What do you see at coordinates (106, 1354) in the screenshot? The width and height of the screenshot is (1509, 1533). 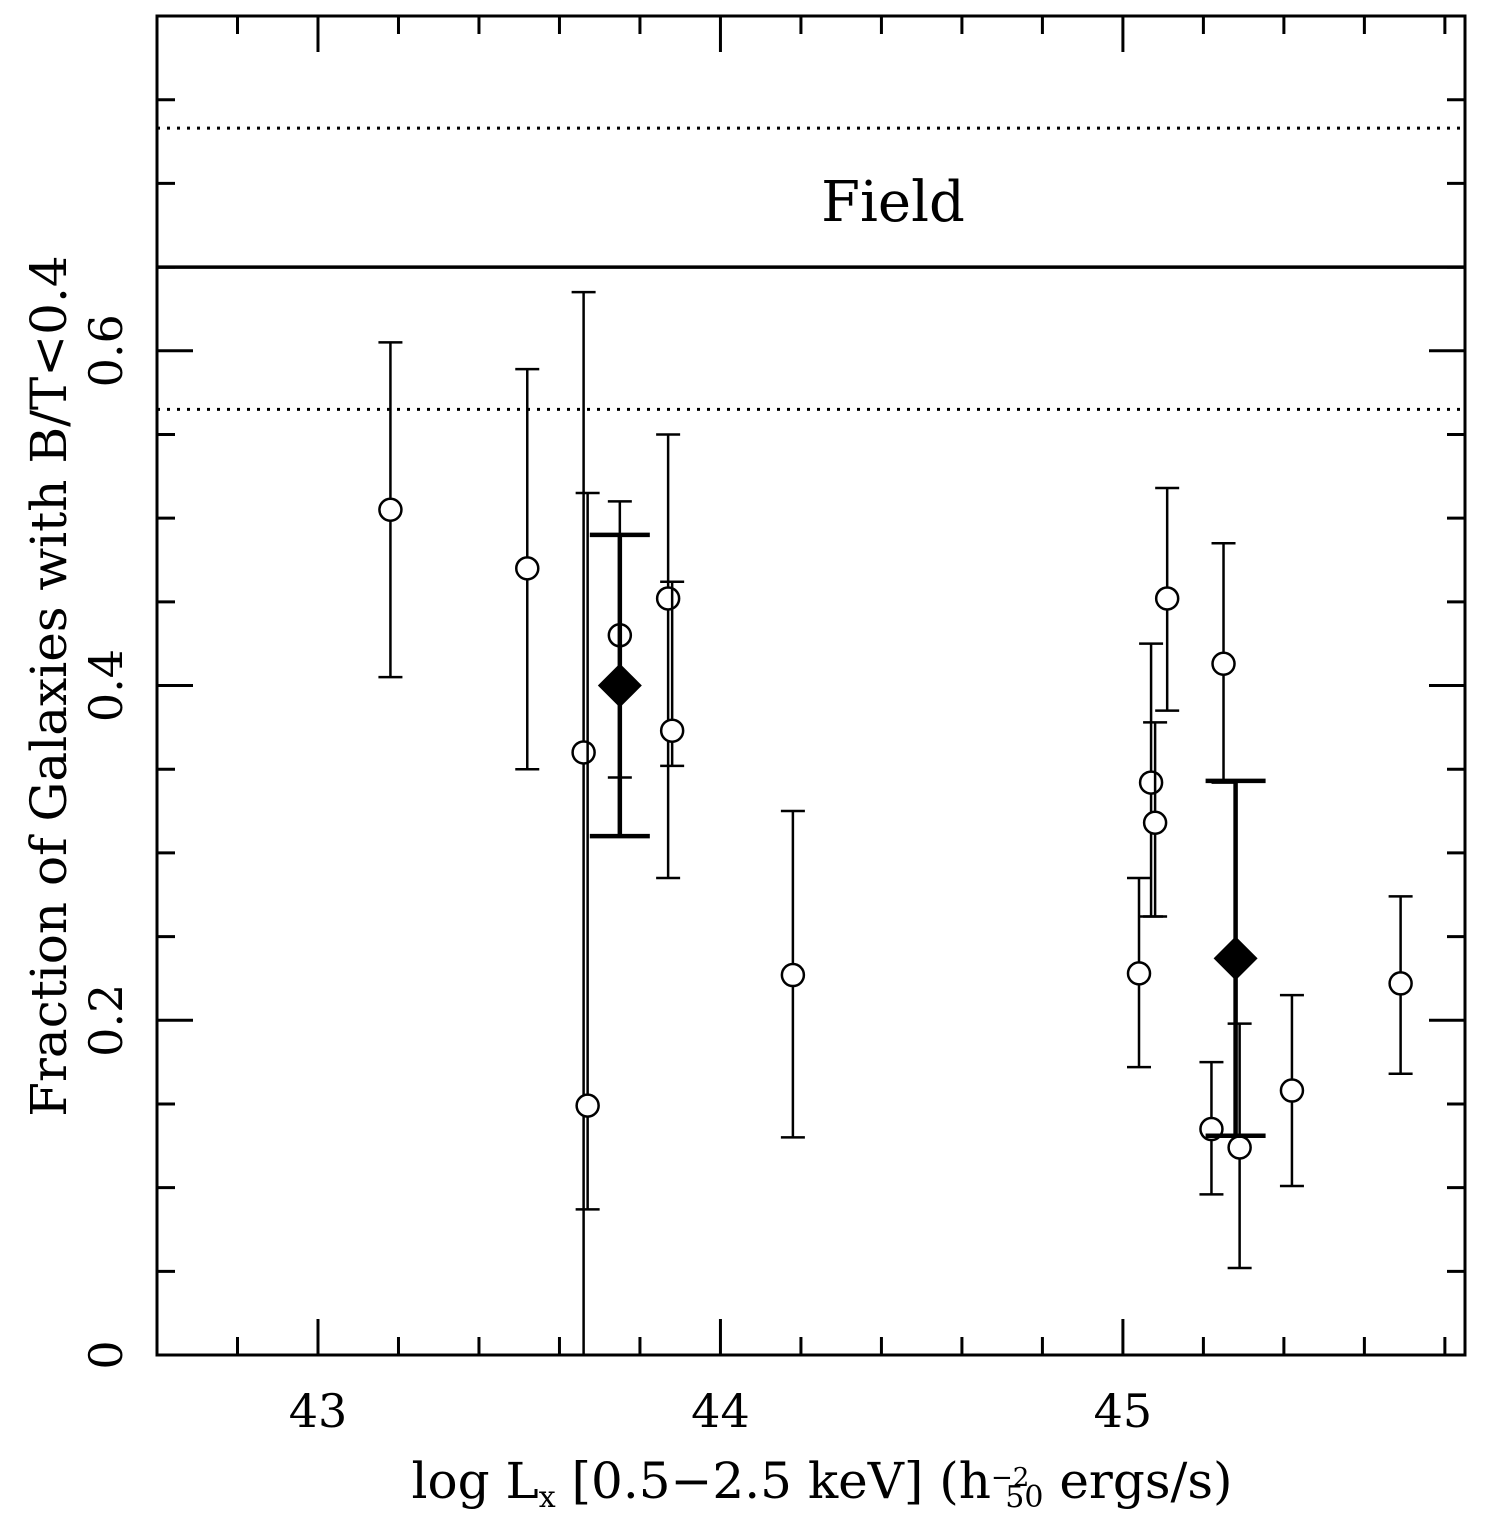 I see `y-tick-label: 0` at bounding box center [106, 1354].